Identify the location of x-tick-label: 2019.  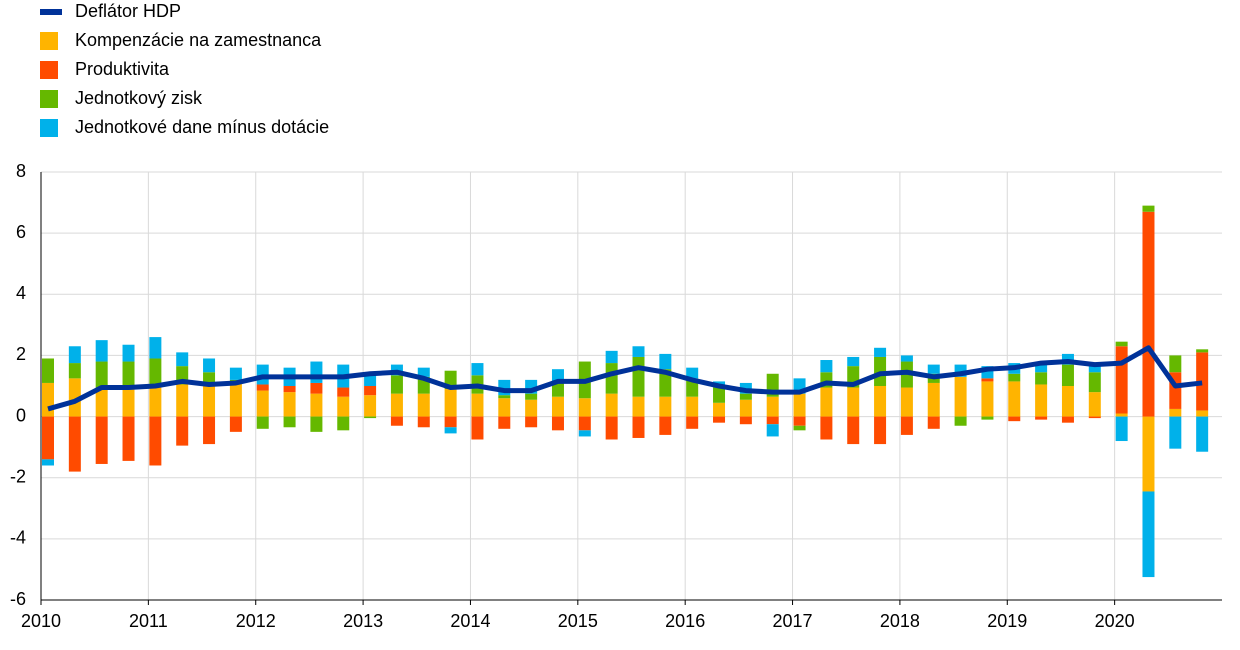
(1007, 621).